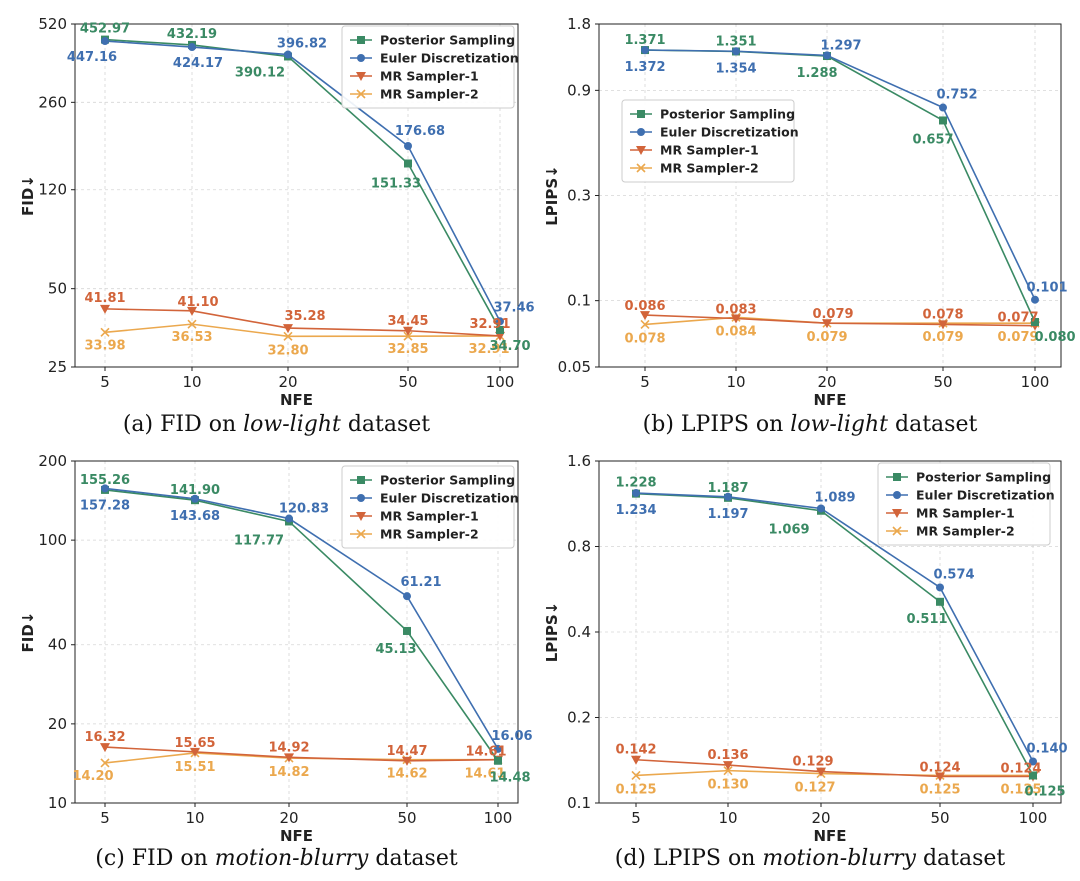 The width and height of the screenshot is (1080, 881). Describe the element at coordinates (52, 540) in the screenshot. I see `y-tick-label: 100` at that location.